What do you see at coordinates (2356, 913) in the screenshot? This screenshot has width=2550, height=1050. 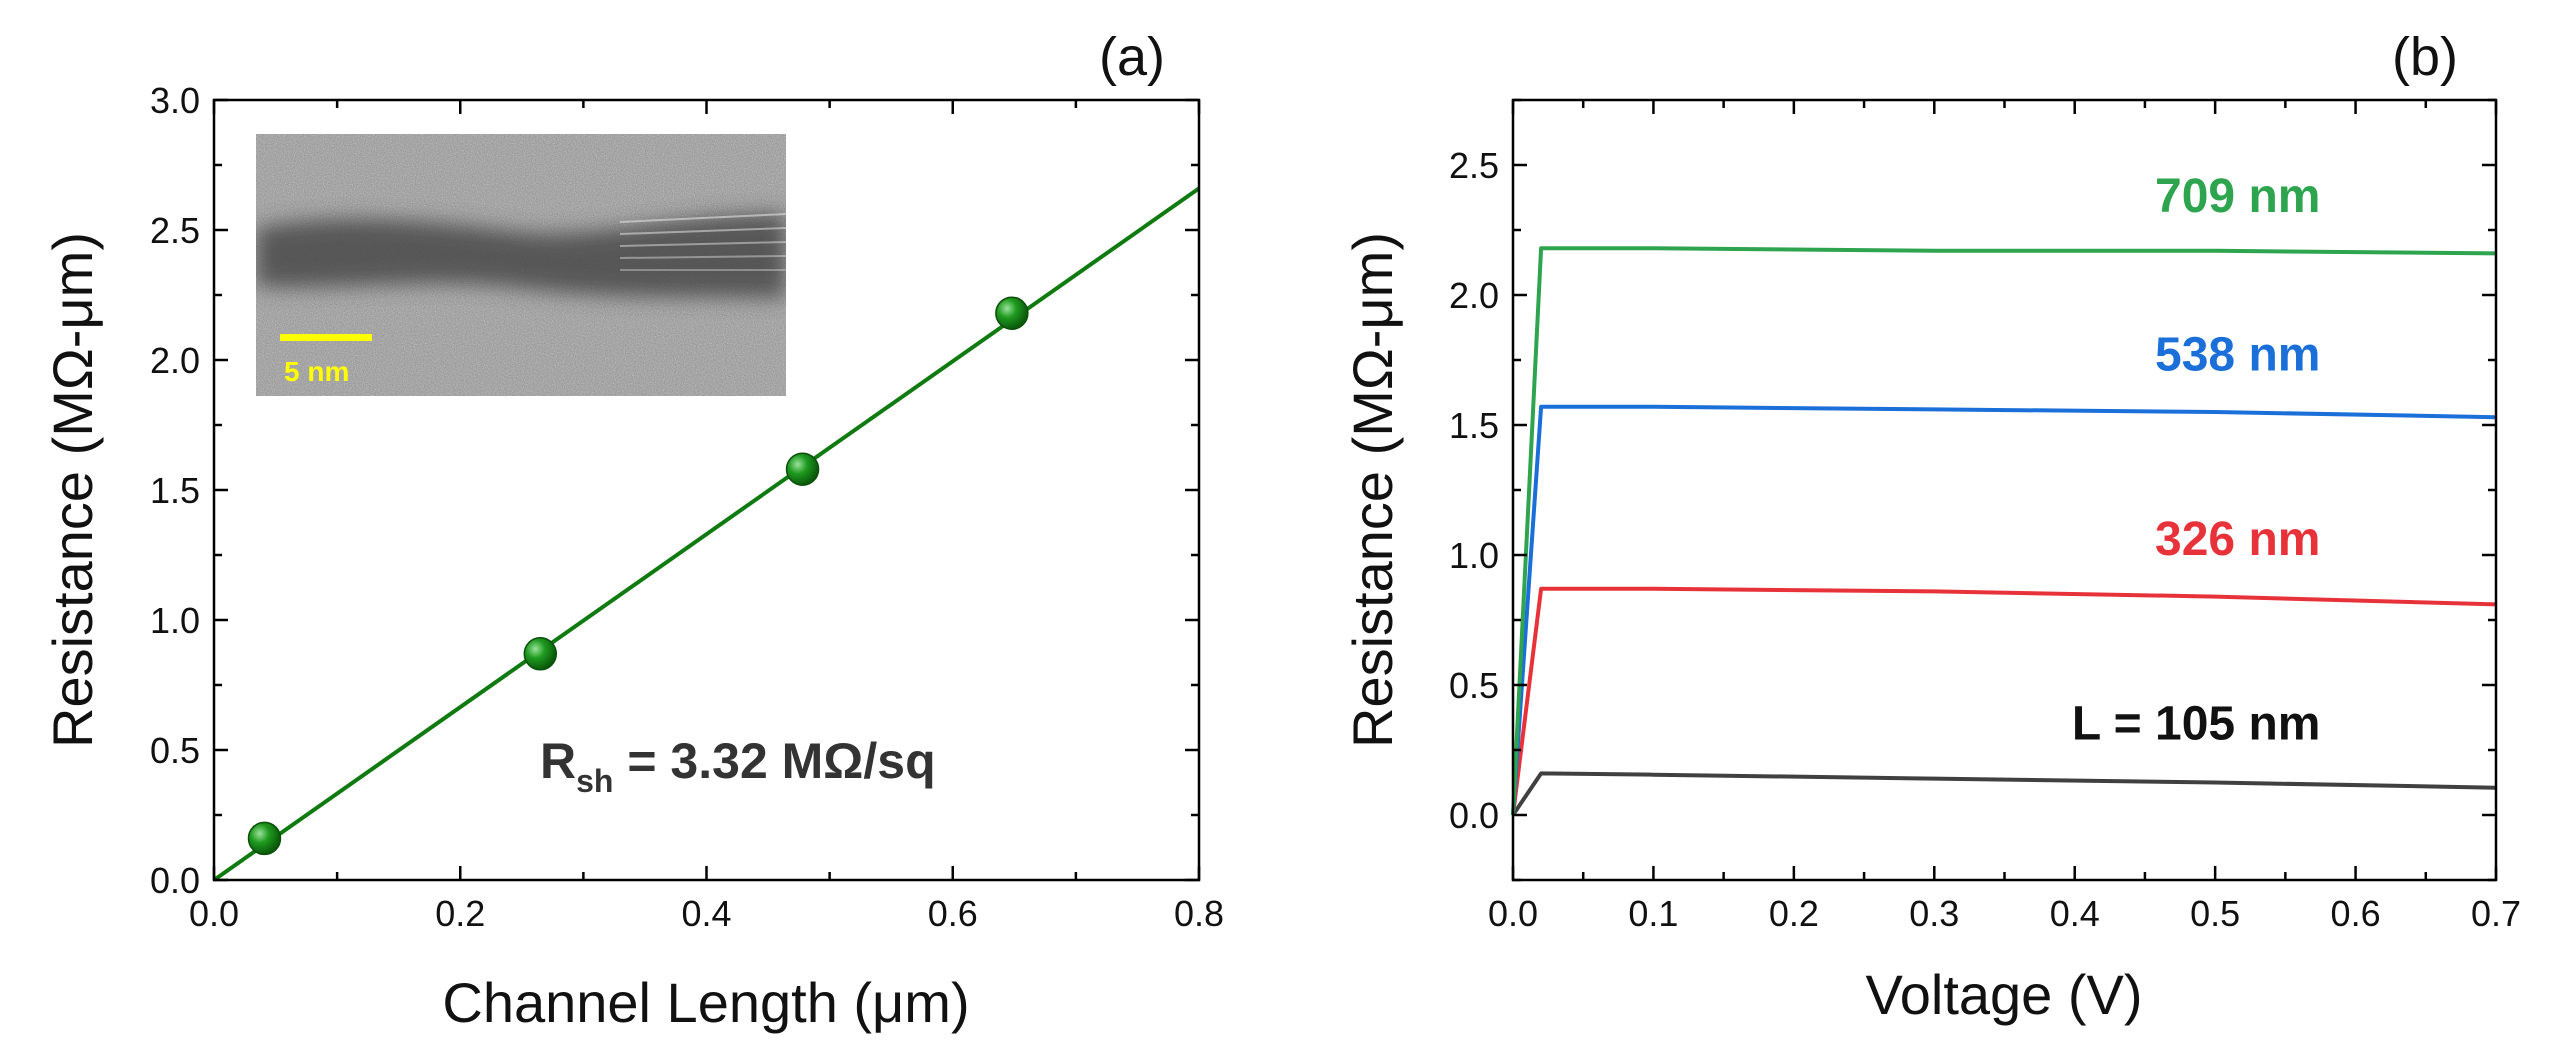 I see `b-x-tick-label: 0.6` at bounding box center [2356, 913].